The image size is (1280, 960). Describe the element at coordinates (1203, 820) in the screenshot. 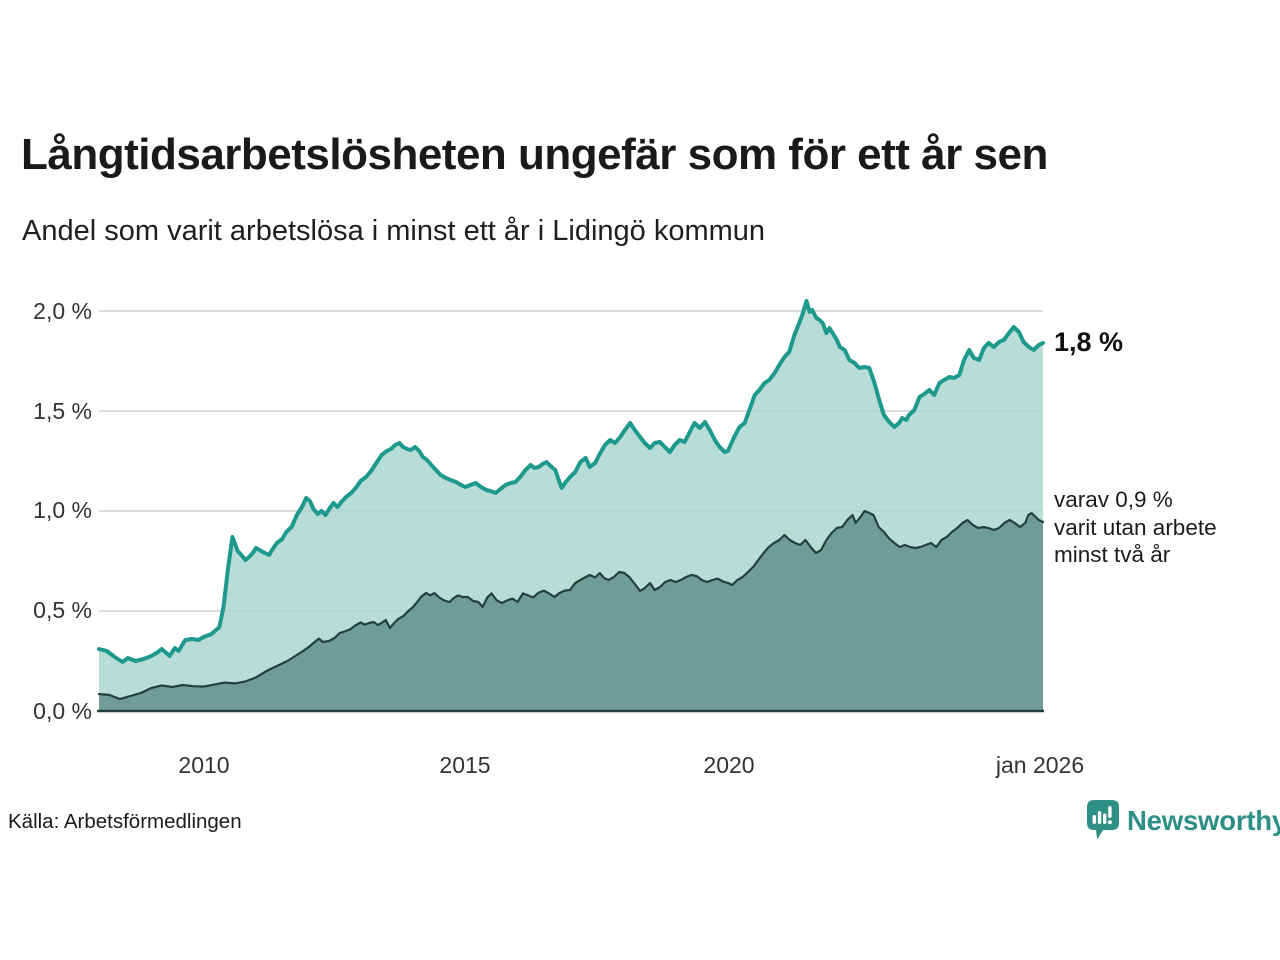

I see `brand-name: Newsworthy` at that location.